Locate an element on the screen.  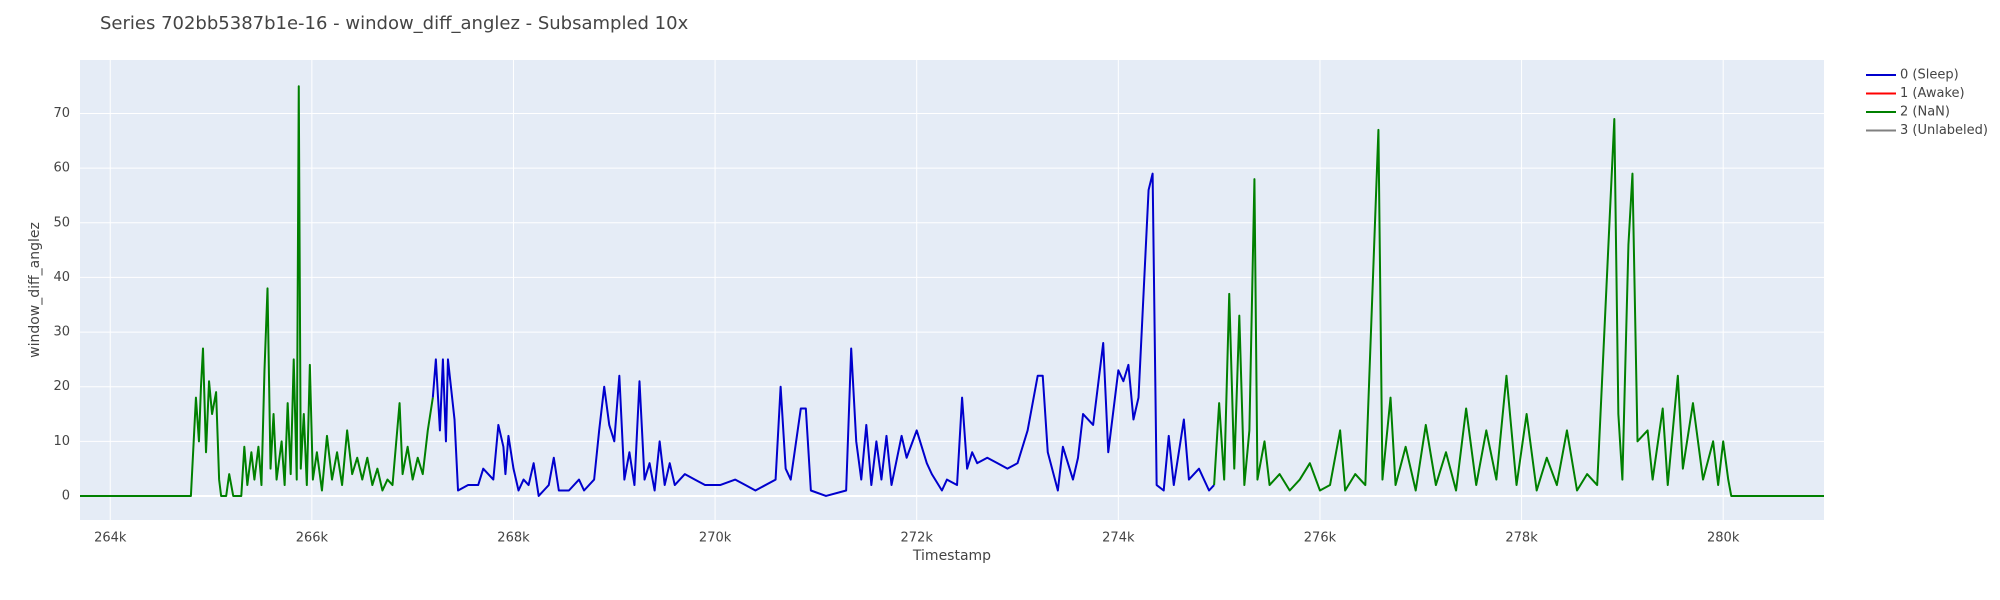
y-tick-label: 10 is located at coordinates (61, 441).